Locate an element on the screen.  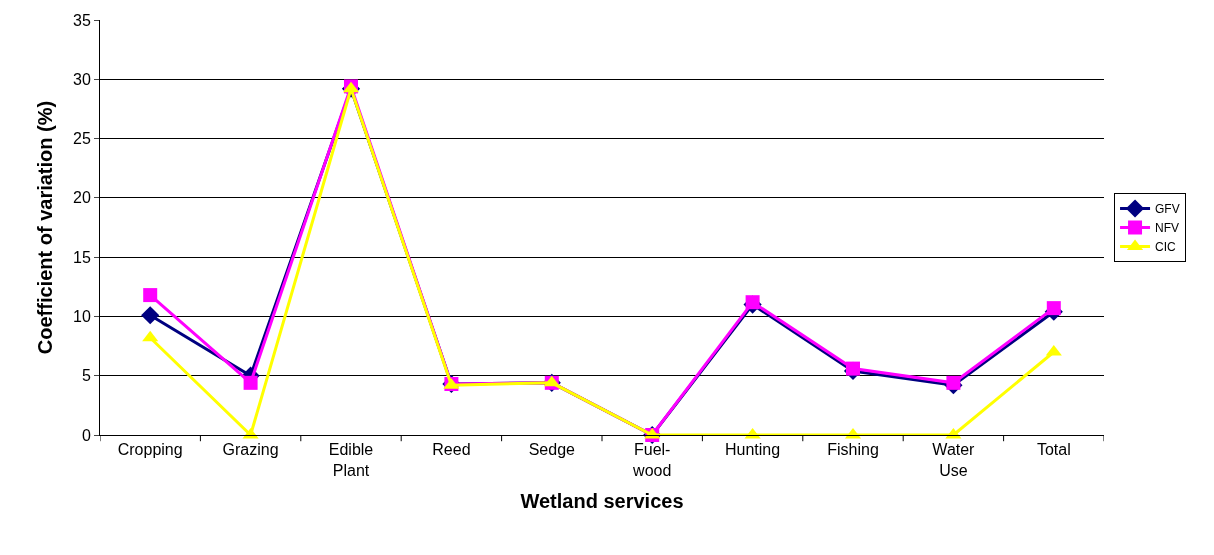
x-tick-label: Fishing is located at coordinates (853, 450).